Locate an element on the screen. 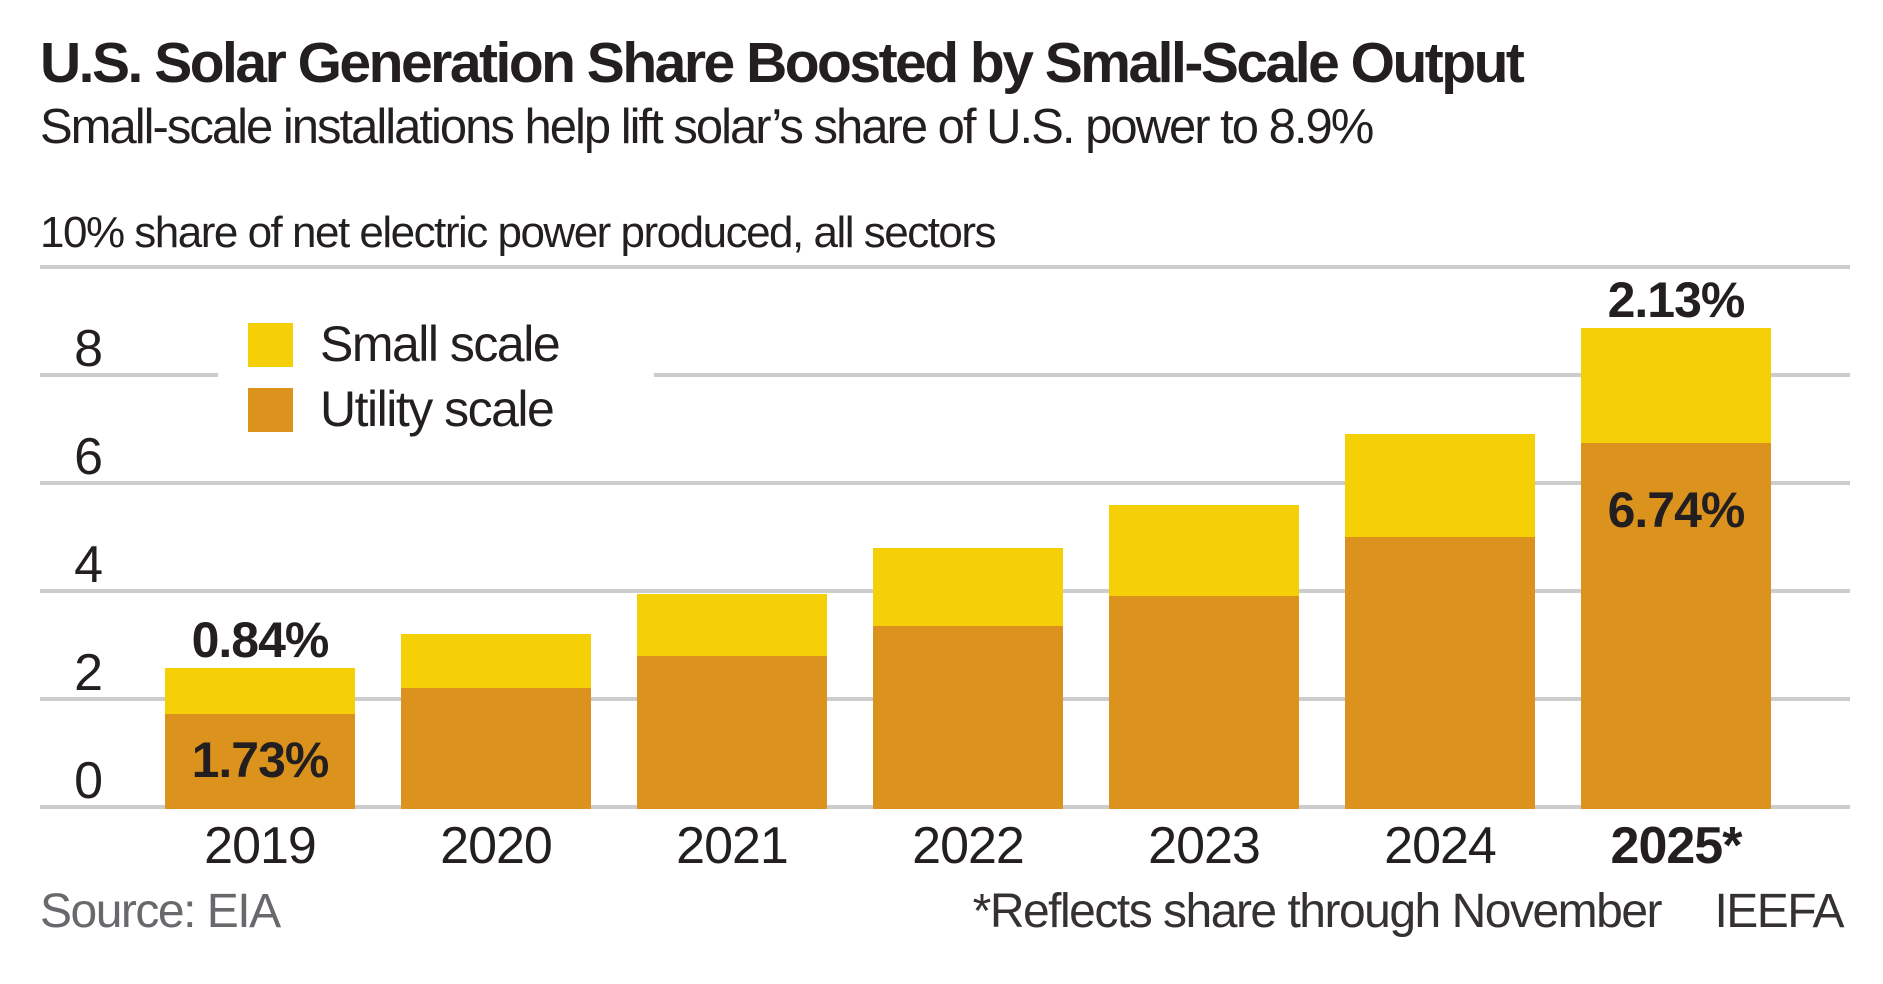  gridline-8pct is located at coordinates (945, 375).